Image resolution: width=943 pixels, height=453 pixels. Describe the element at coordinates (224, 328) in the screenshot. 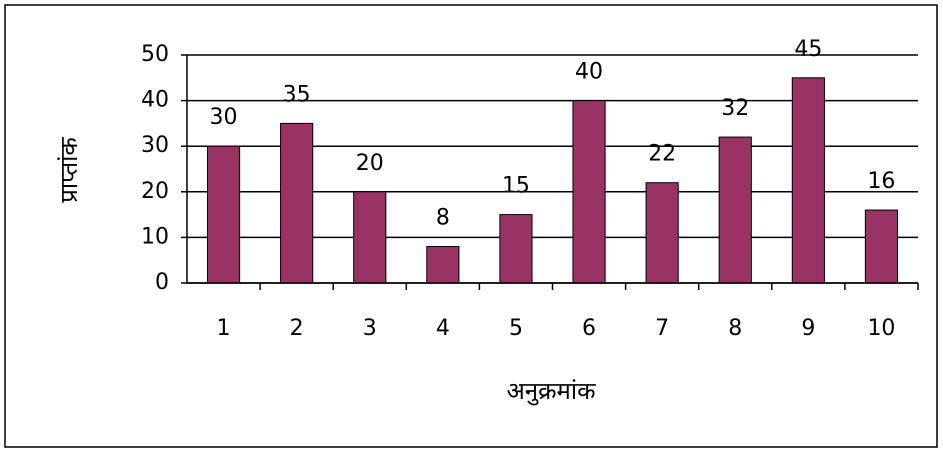

I see `x-tick-label: 1` at that location.